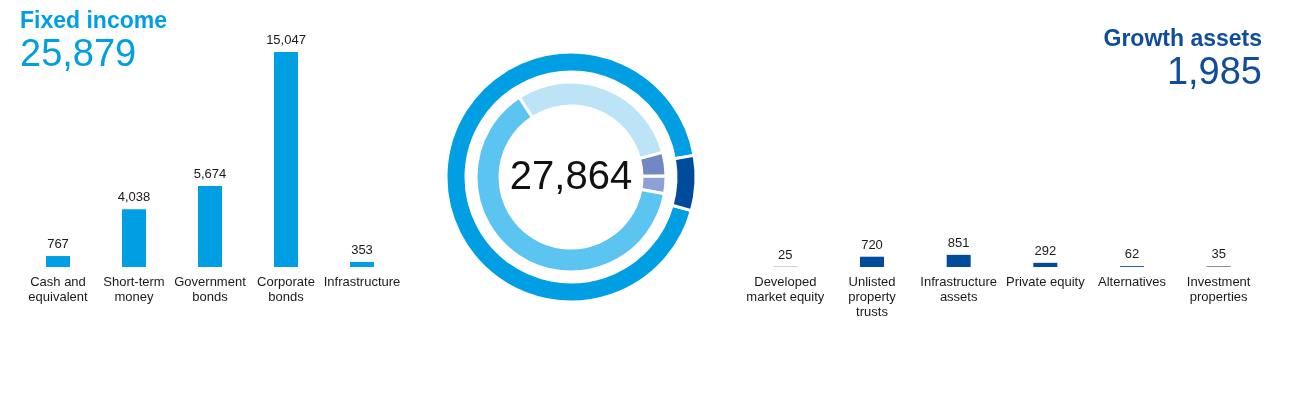  Describe the element at coordinates (134, 288) in the screenshot. I see `x-tick-label: Short-term money` at that location.